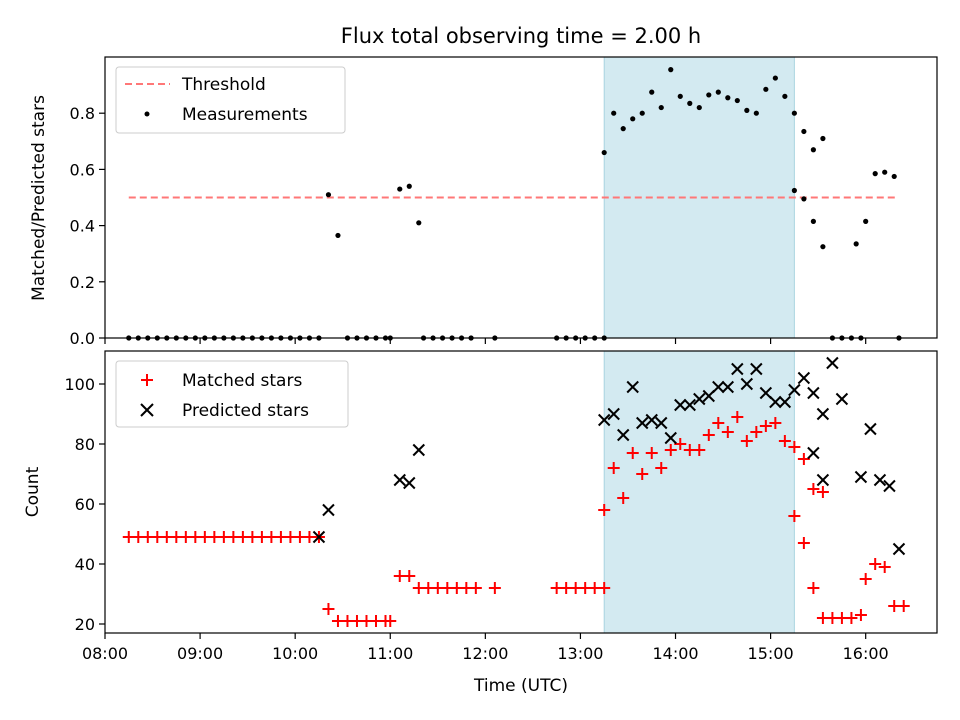 The image size is (960, 720). Describe the element at coordinates (675, 653) in the screenshot. I see `x-tick-label: 14:00` at that location.